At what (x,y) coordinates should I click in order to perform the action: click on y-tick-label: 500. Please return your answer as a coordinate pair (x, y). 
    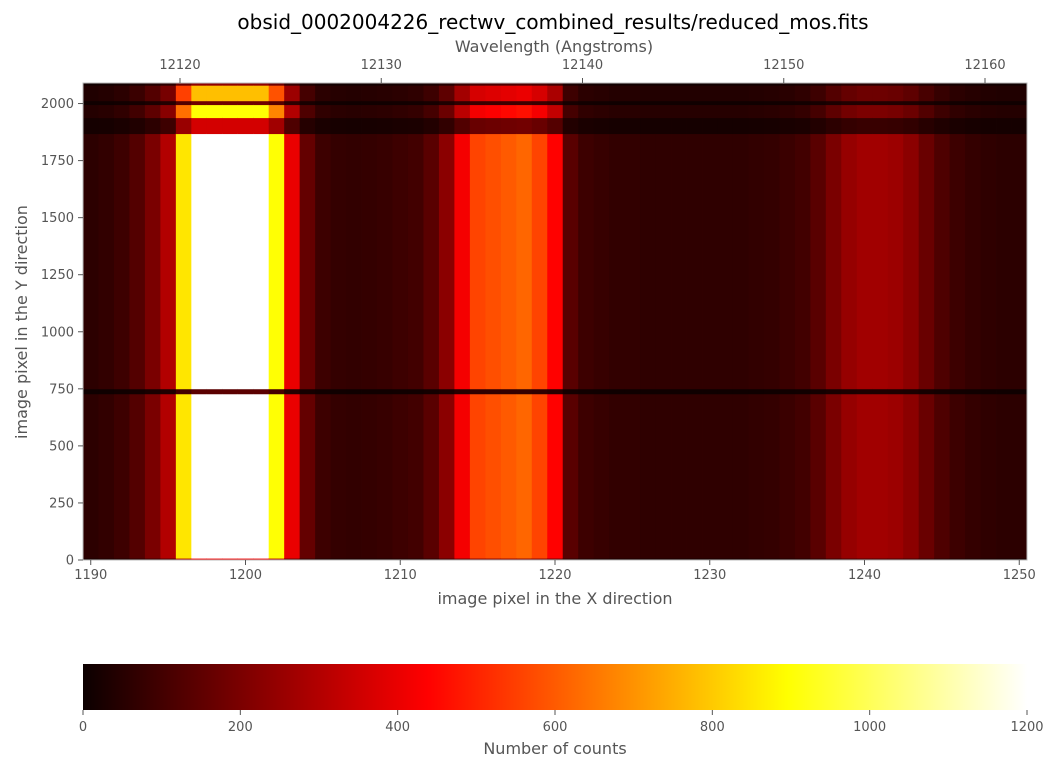
    Looking at the image, I should click on (61, 446).